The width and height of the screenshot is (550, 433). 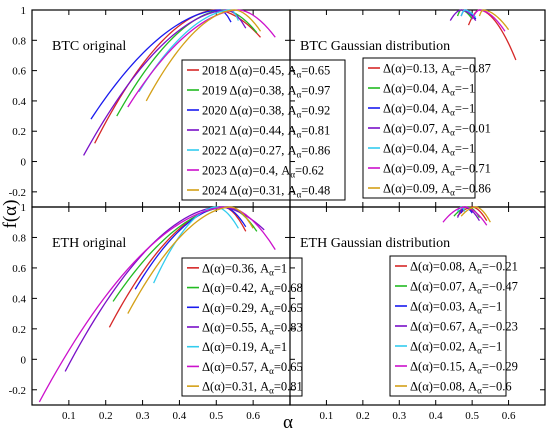 I want to click on legend-entry: 2021 Δ(α)=0.44, Aα=0.81, so click(x=266, y=132).